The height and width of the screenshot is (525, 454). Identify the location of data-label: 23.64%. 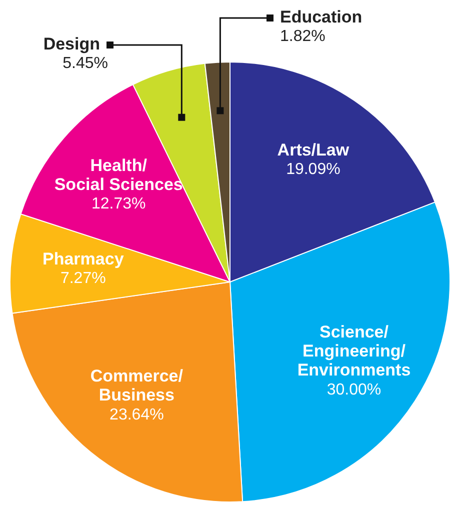
(137, 415).